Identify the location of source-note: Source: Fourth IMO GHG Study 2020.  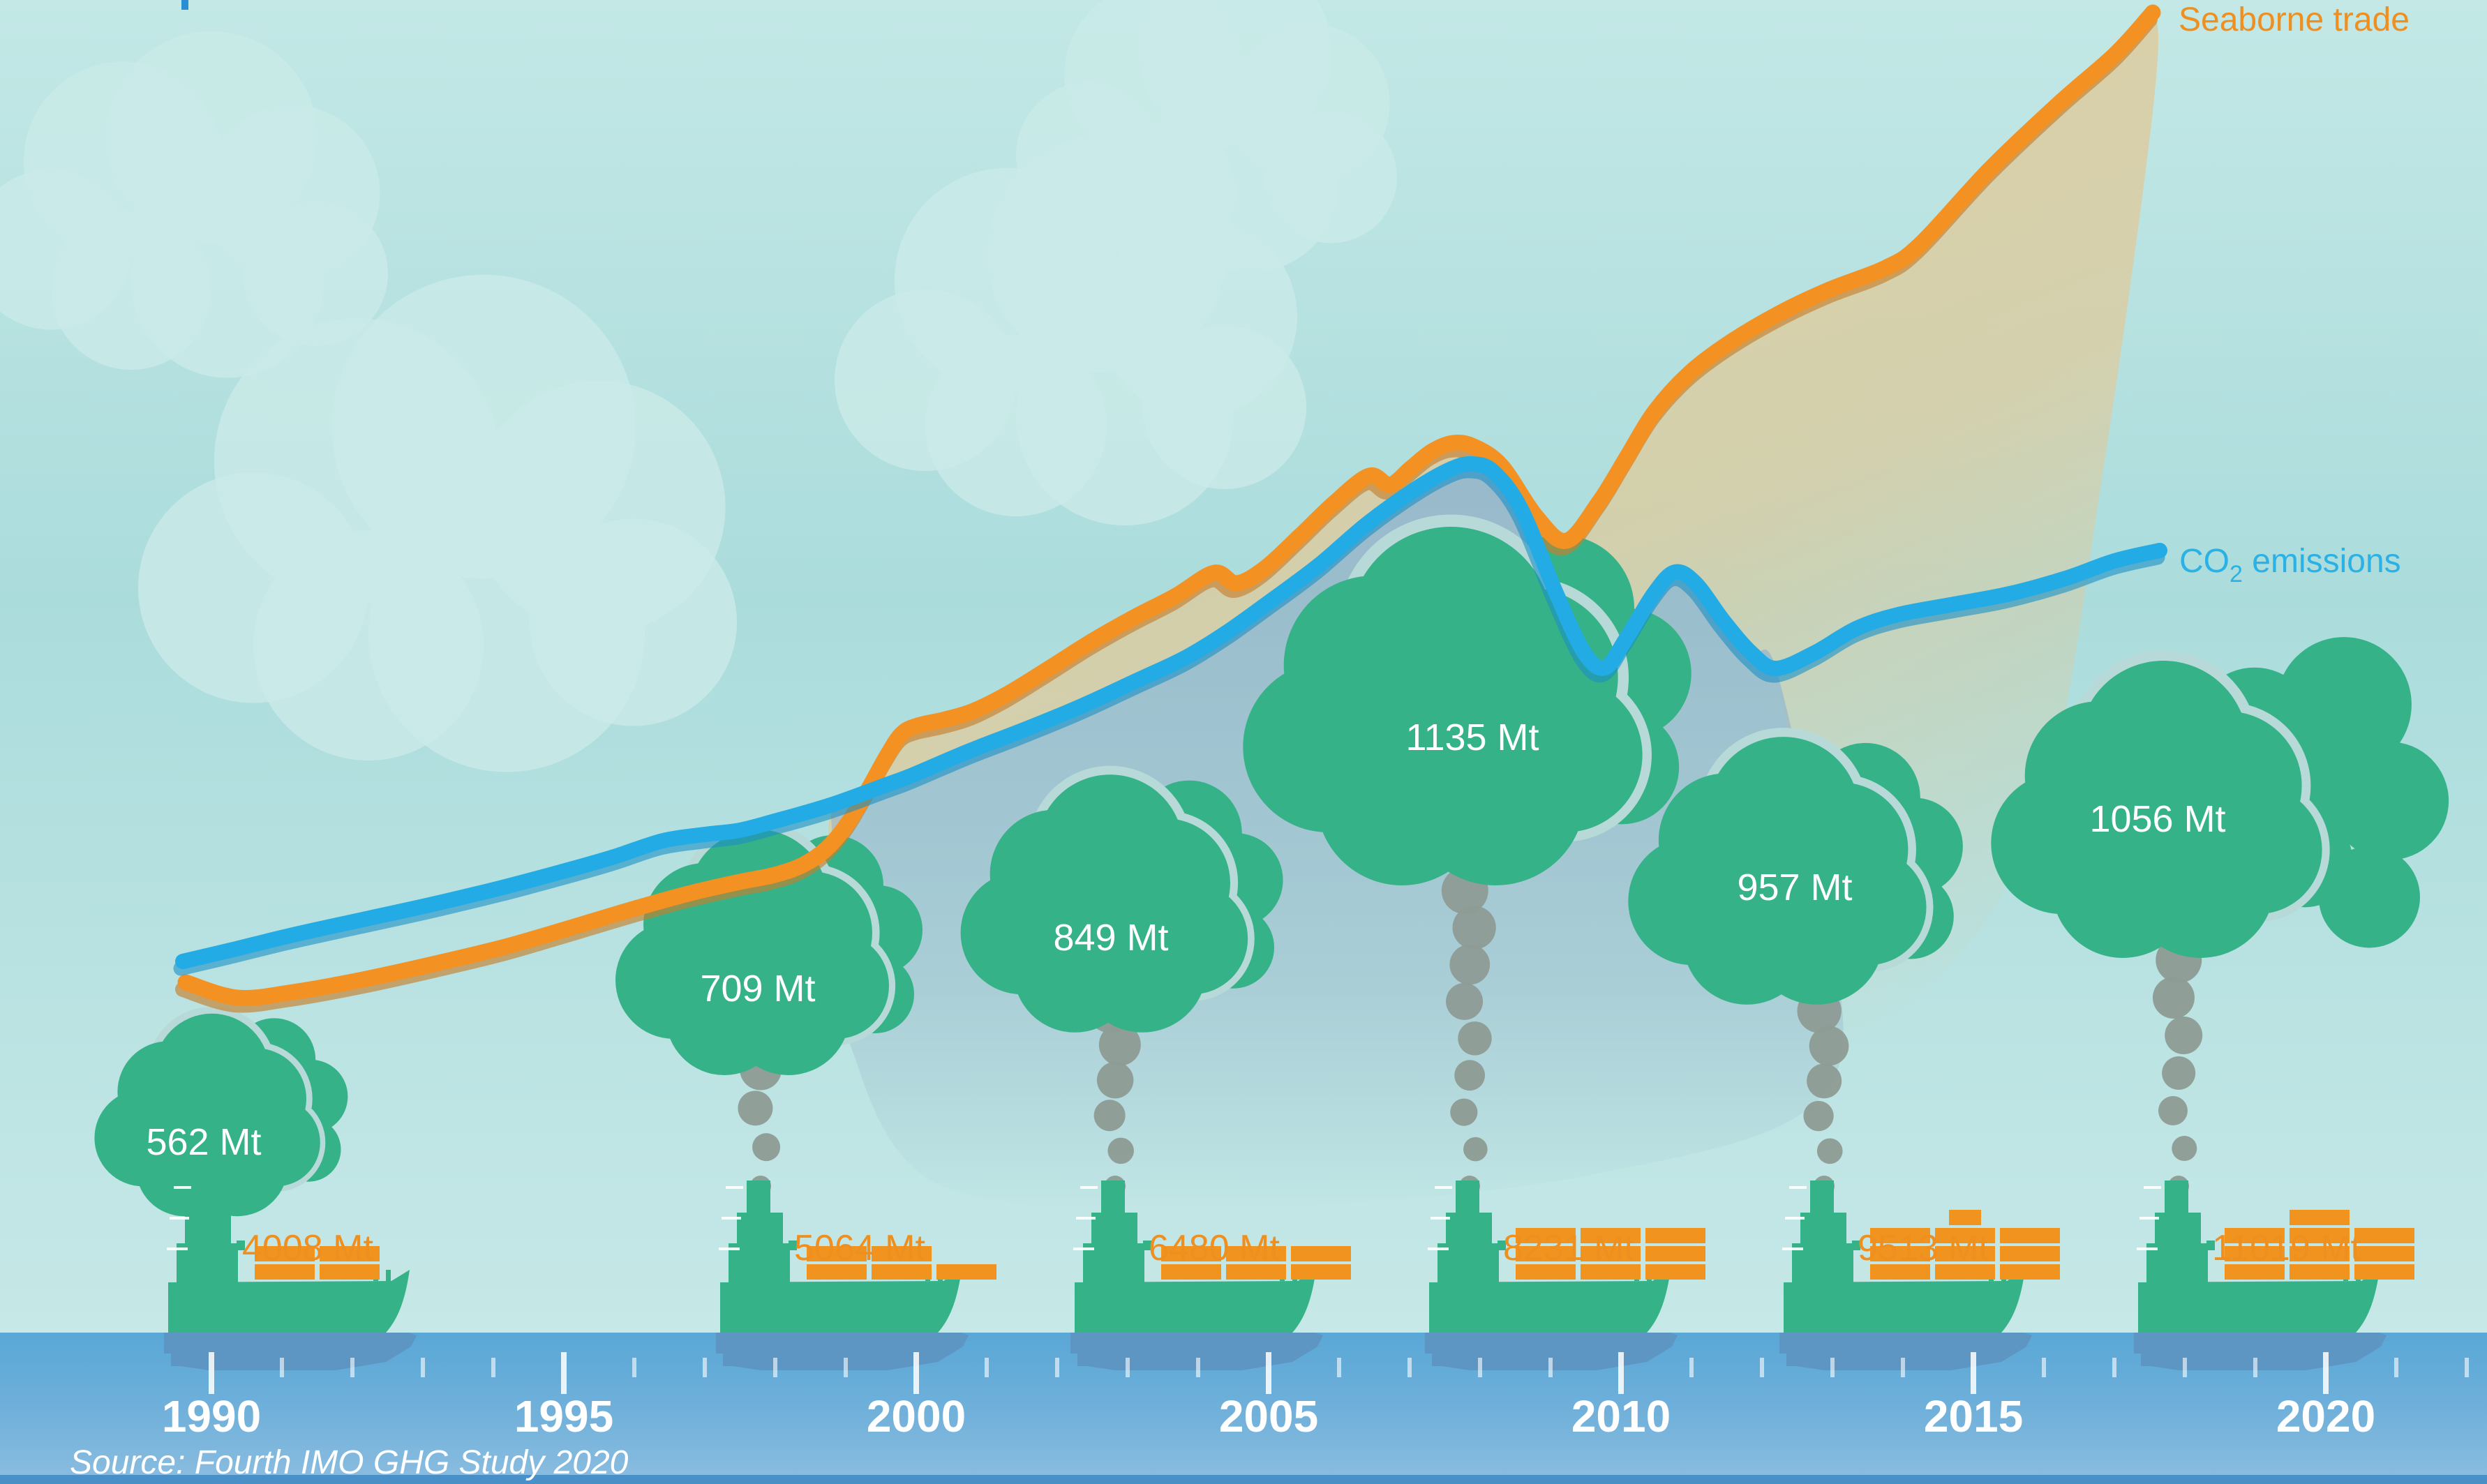
(349, 1463).